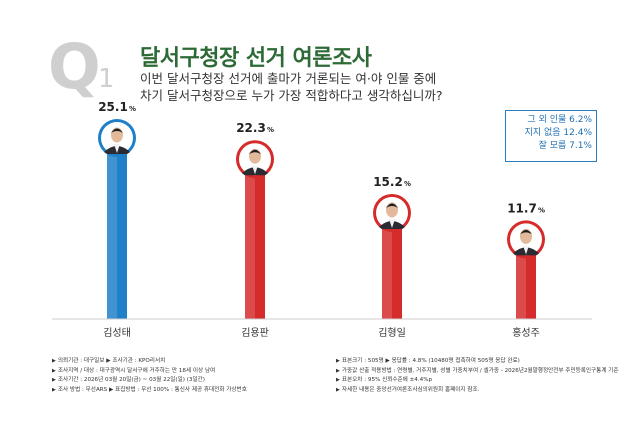  What do you see at coordinates (270, 130) in the screenshot?
I see `value-unit-2: %` at bounding box center [270, 130].